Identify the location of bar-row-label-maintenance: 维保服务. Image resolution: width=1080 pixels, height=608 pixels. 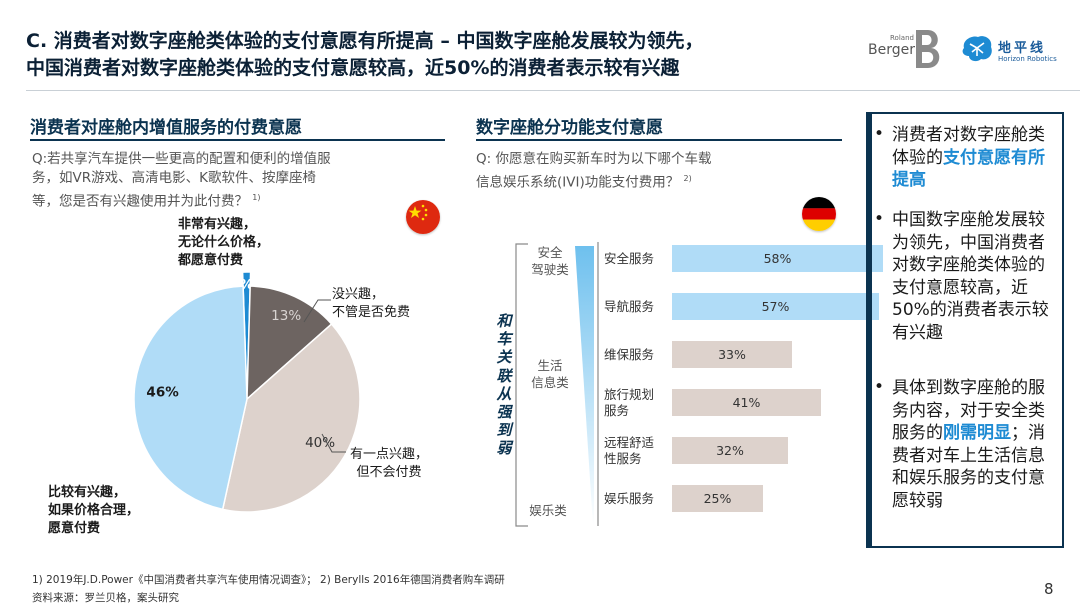
(629, 355).